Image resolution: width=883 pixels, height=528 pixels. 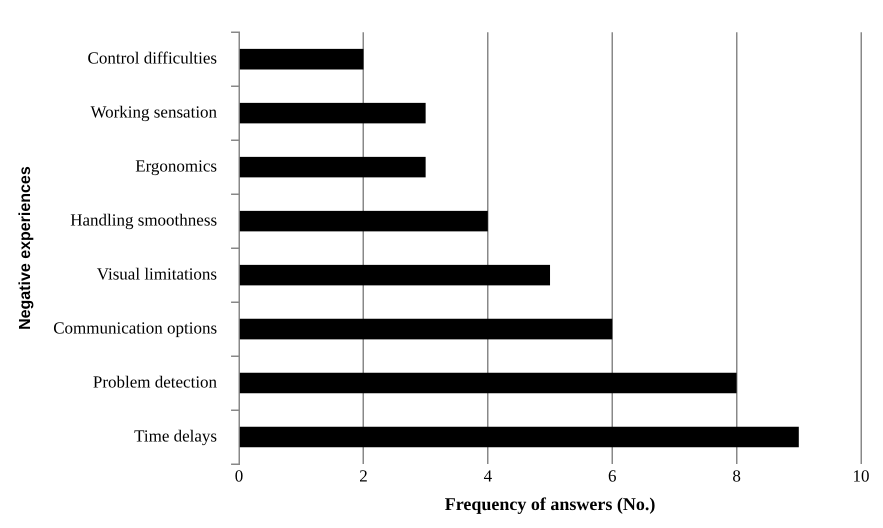 I want to click on y-tick-label: Handling smoothness, so click(x=144, y=220).